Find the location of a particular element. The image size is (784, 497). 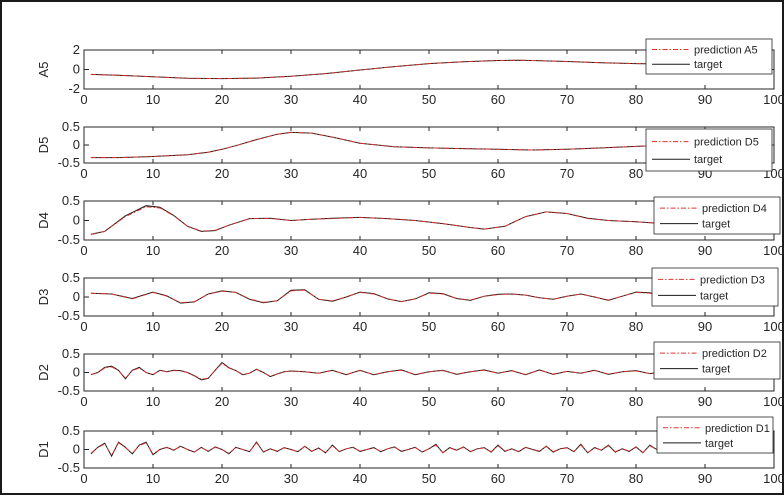

legend: prediction A5 target is located at coordinates (709, 56).